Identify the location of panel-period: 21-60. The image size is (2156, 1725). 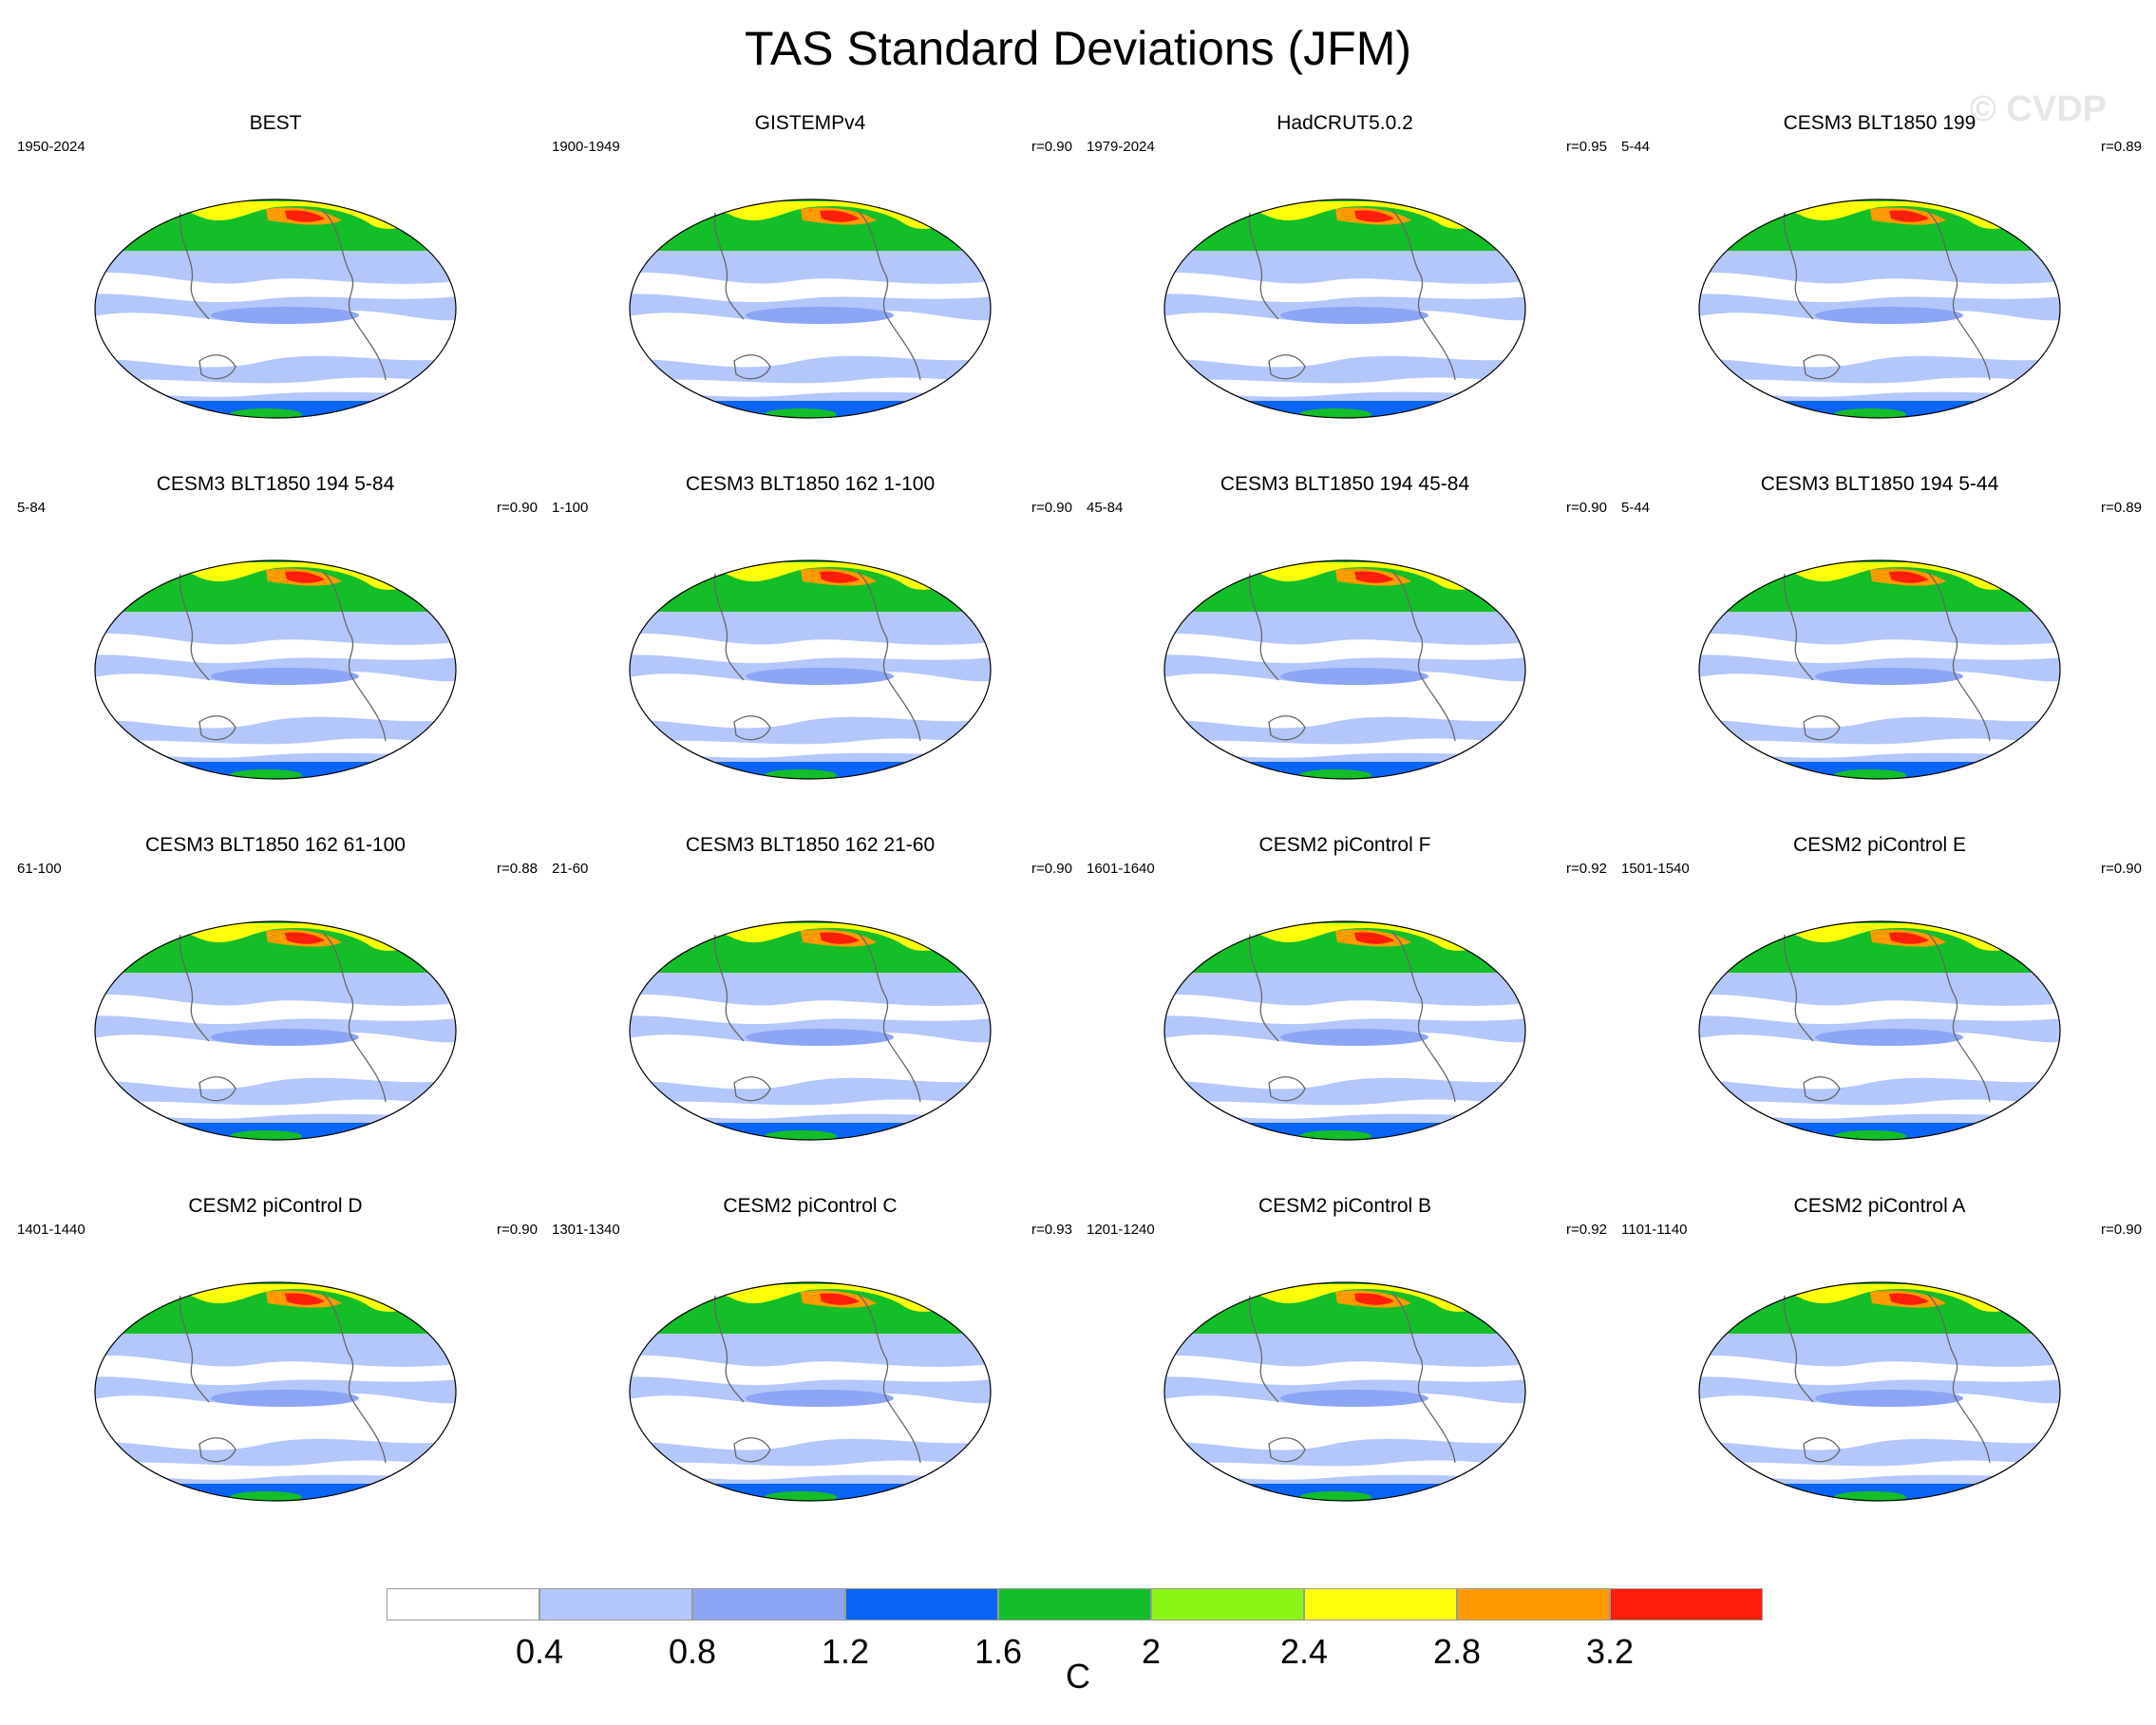
(570, 869).